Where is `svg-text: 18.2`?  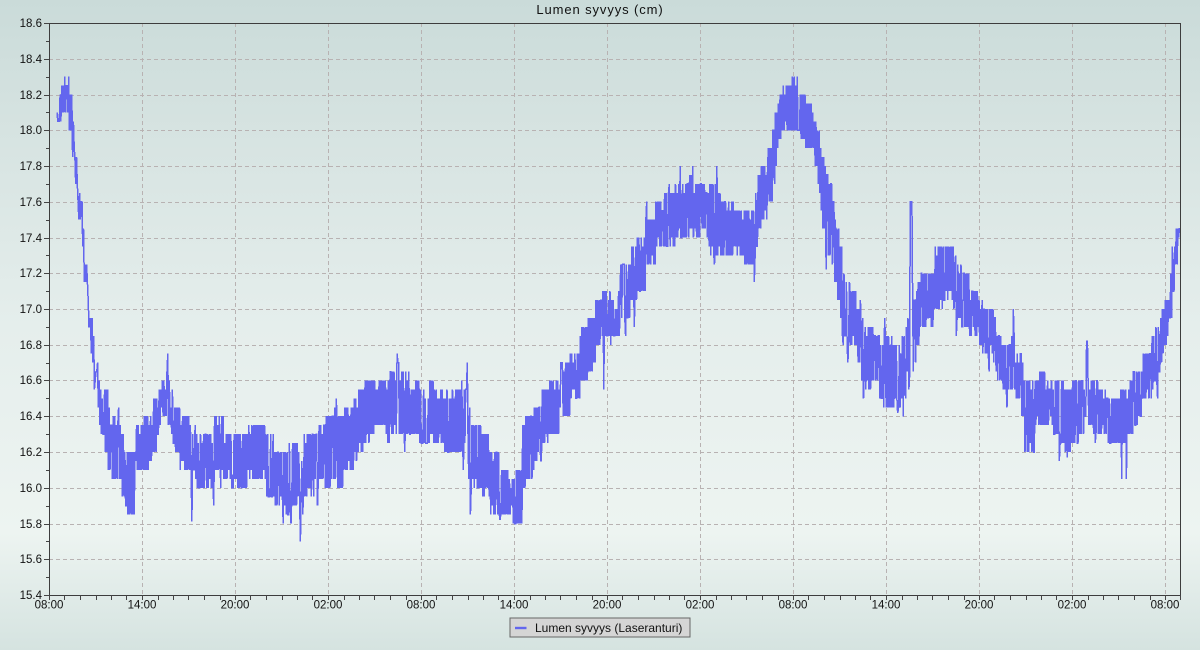
svg-text: 18.2 is located at coordinates (31, 96).